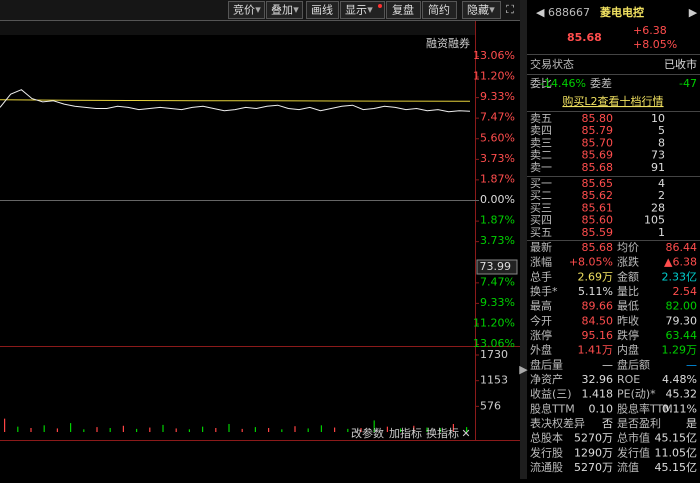  Describe the element at coordinates (676, 452) in the screenshot. I see `stat-value: 11.05亿` at that location.